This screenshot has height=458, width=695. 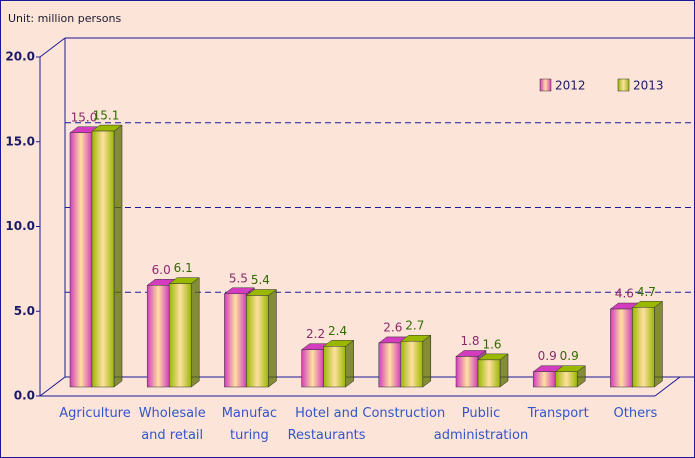 I want to click on legend-label: 2013, so click(x=648, y=86).